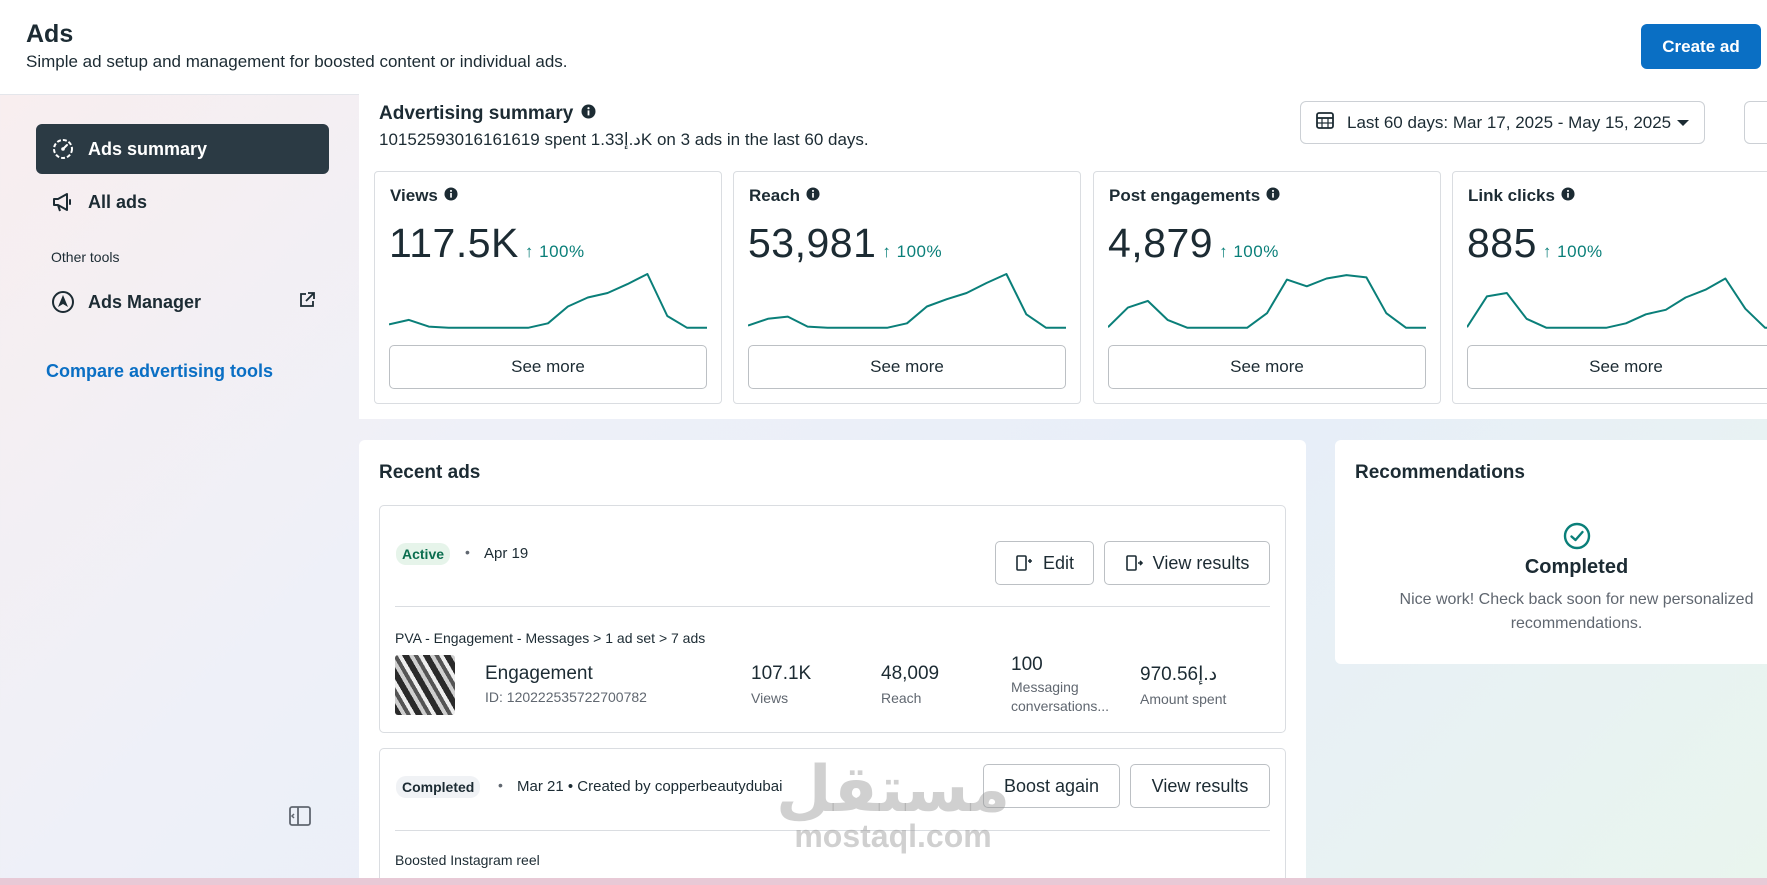 The width and height of the screenshot is (1767, 885). Describe the element at coordinates (1755, 122) in the screenshot. I see `filter-button` at that location.